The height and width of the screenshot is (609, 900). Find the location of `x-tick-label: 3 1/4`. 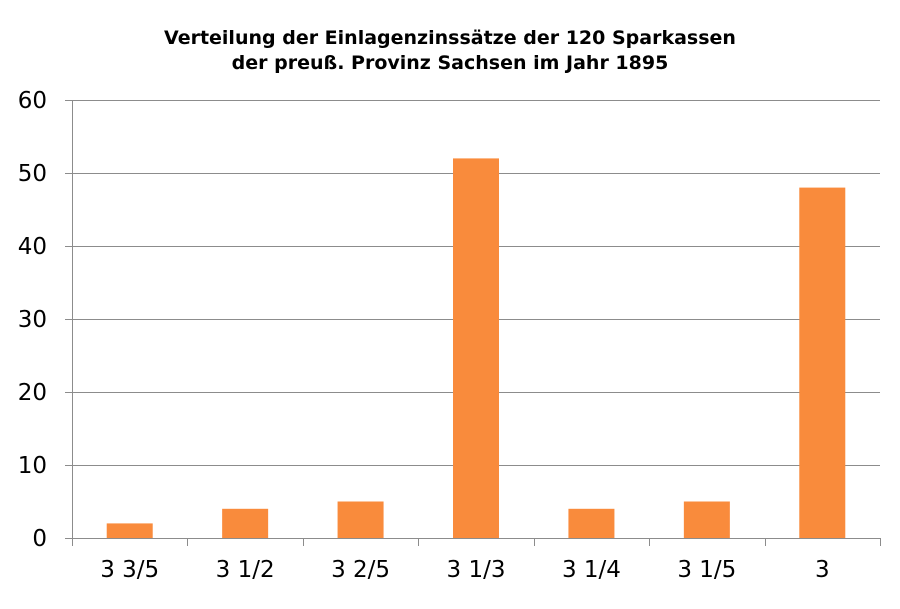

x-tick-label: 3 1/4 is located at coordinates (591, 570).